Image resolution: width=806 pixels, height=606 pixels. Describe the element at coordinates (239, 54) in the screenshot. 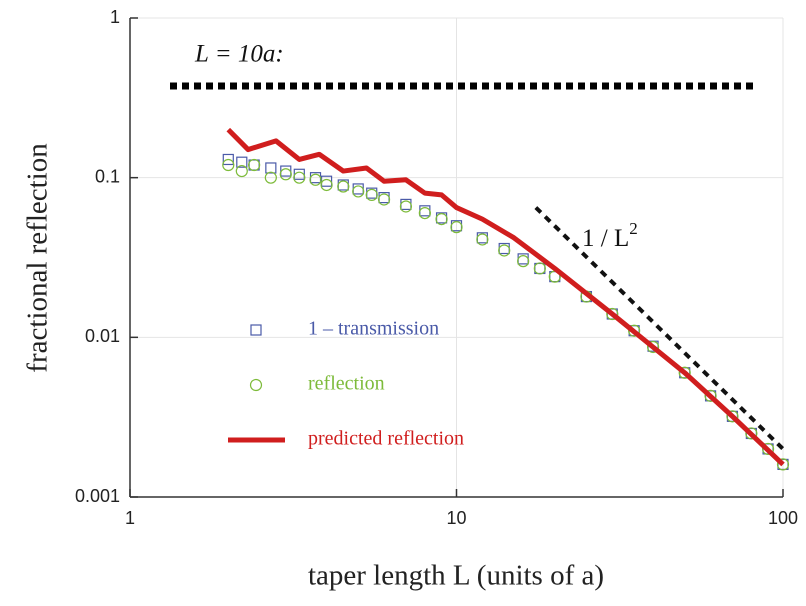

I see `annotation: L = 10a:` at that location.